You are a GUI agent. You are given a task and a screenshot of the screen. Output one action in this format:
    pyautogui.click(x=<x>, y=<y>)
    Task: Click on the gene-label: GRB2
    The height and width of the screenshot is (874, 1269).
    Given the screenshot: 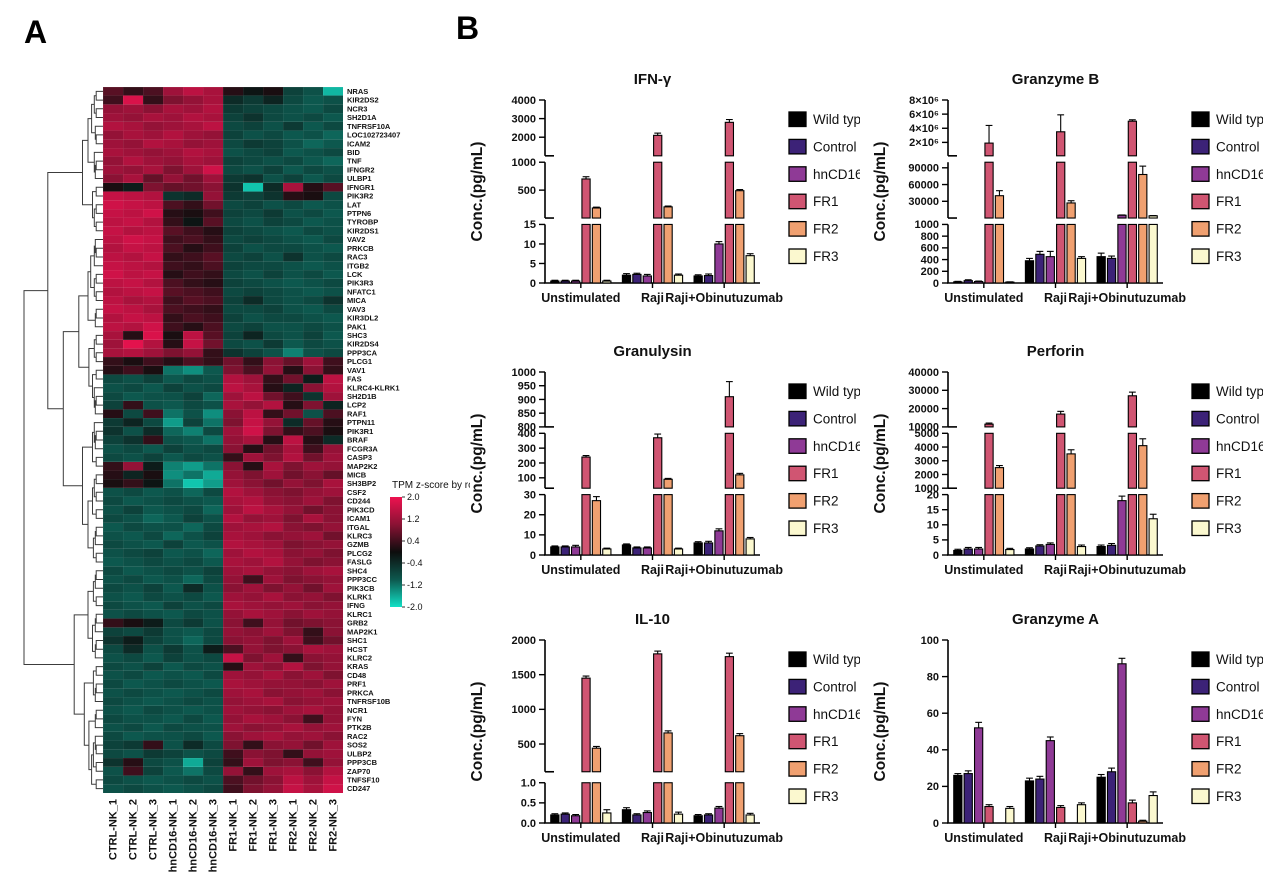 What is the action you would take?
    pyautogui.click(x=357, y=623)
    